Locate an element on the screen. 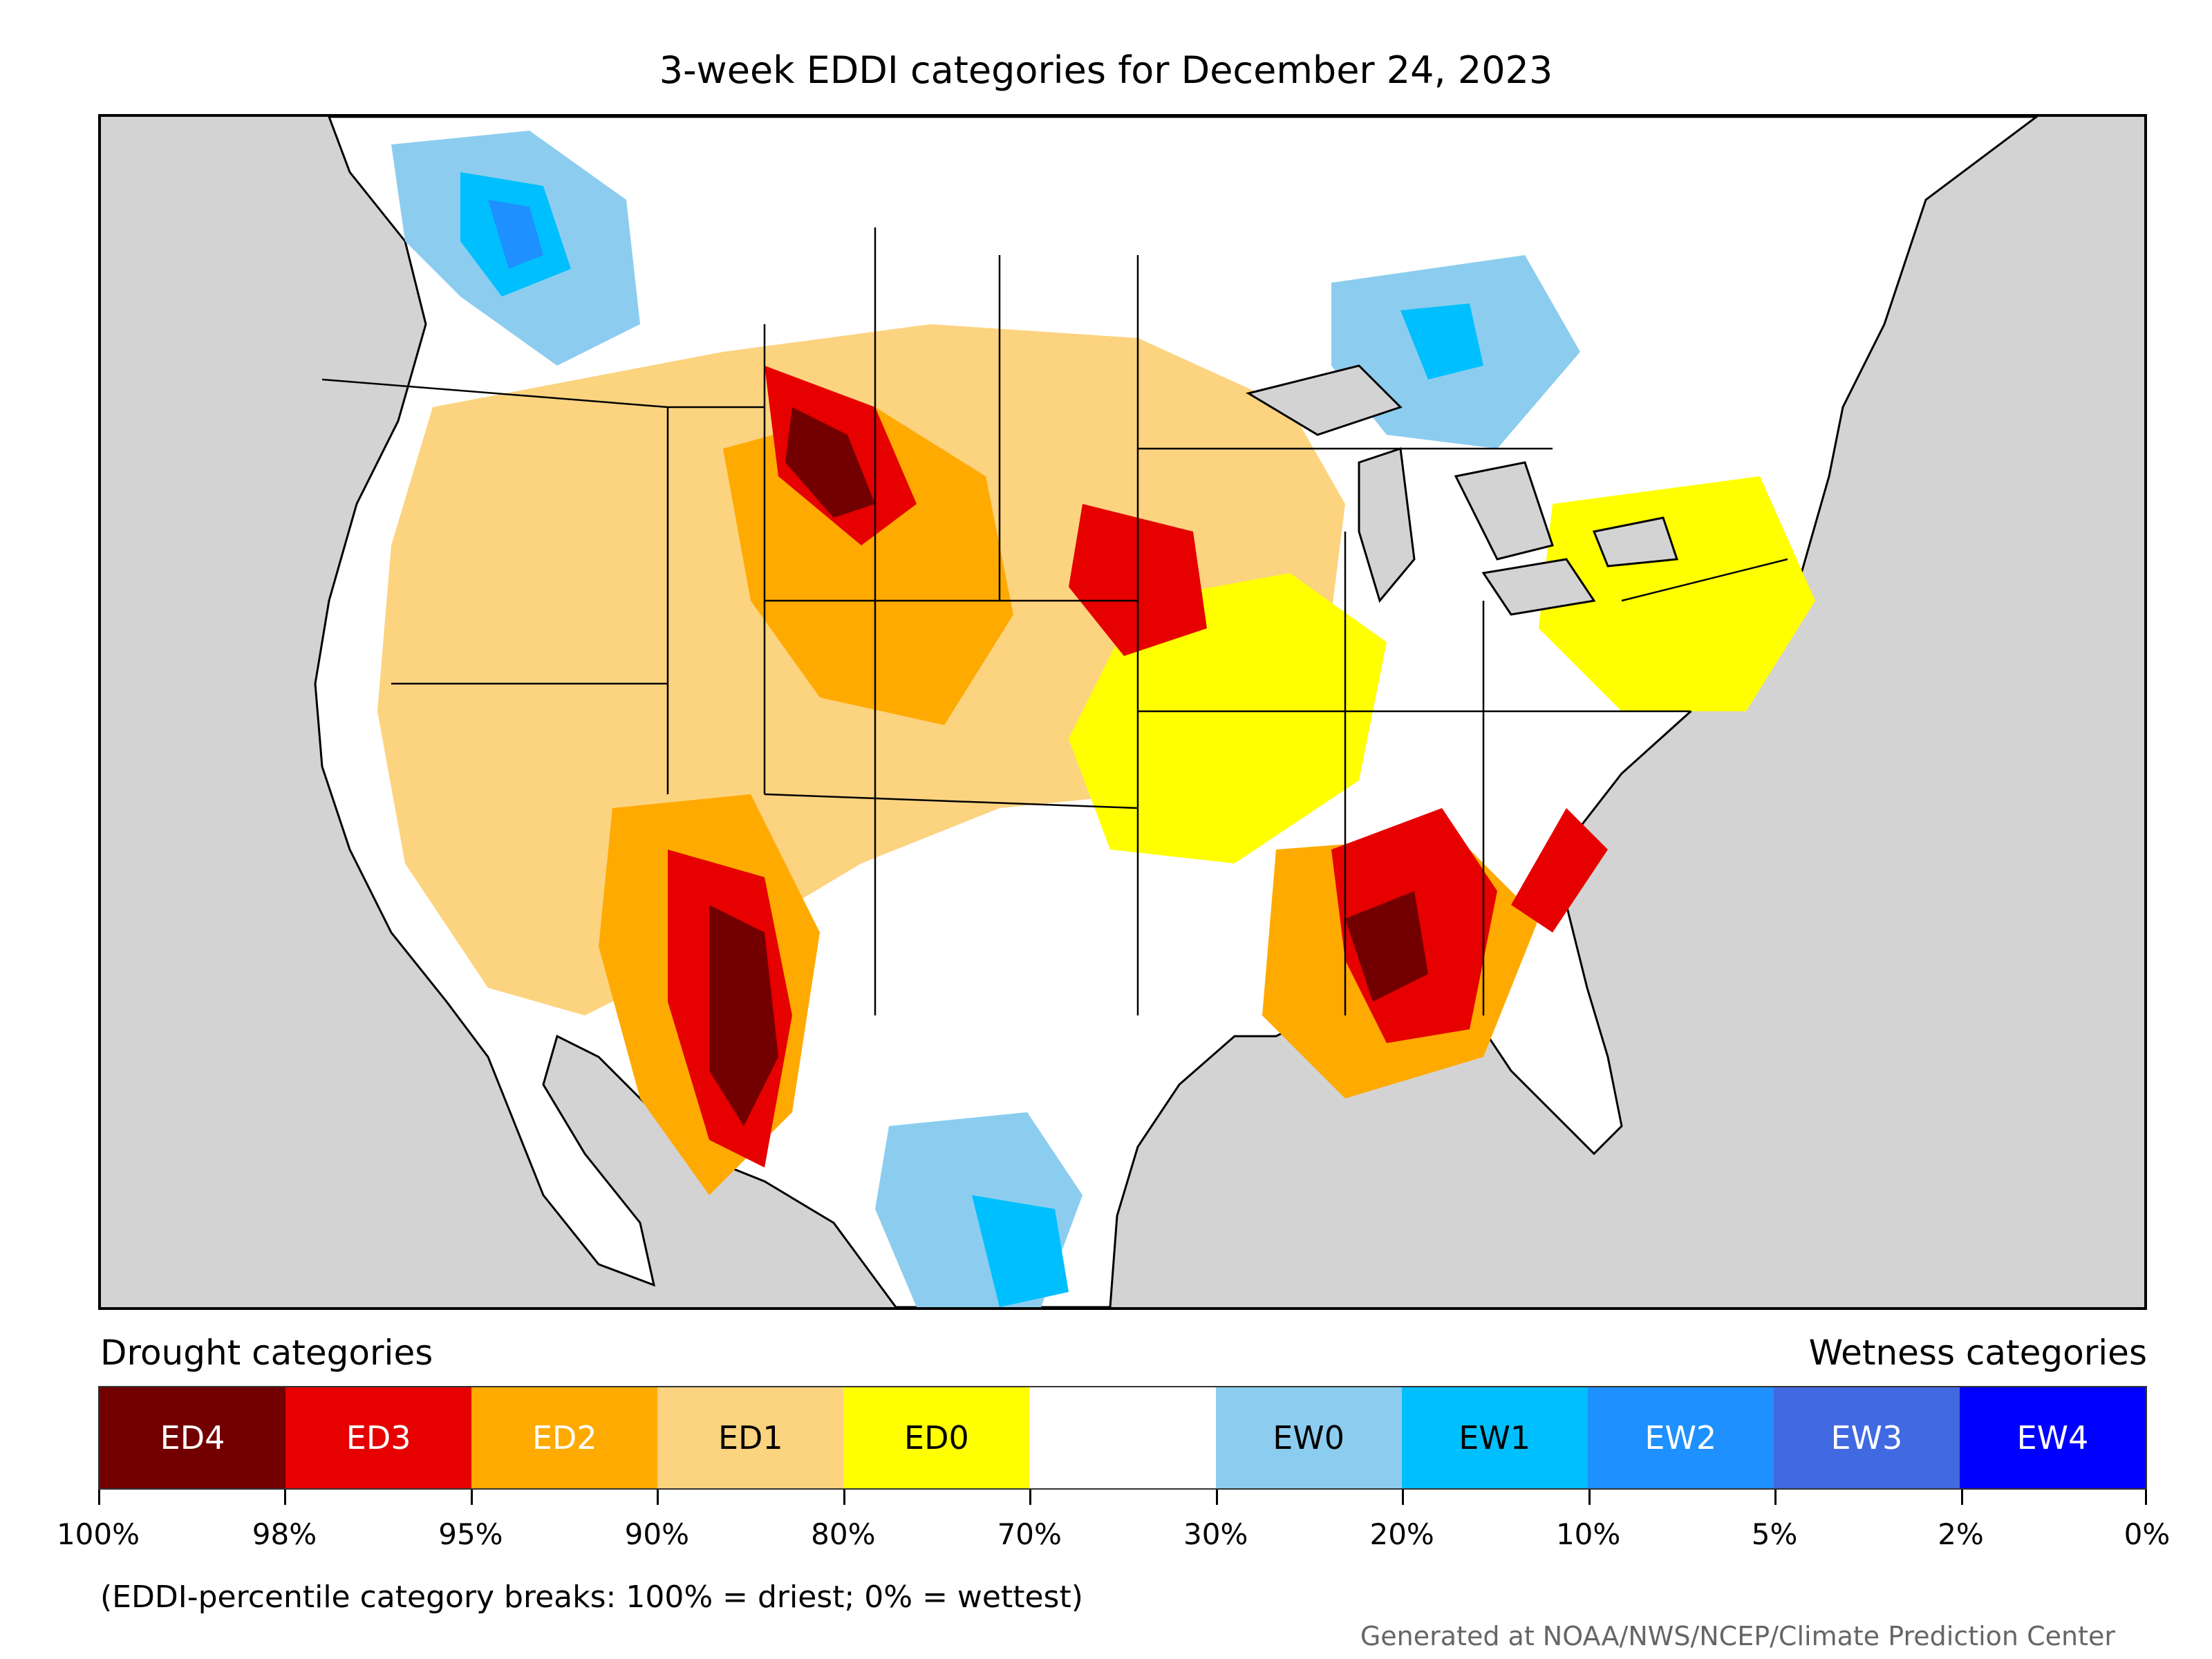 The image size is (2212, 1659). category-swatch-ew3: EW3 is located at coordinates (1867, 1437).